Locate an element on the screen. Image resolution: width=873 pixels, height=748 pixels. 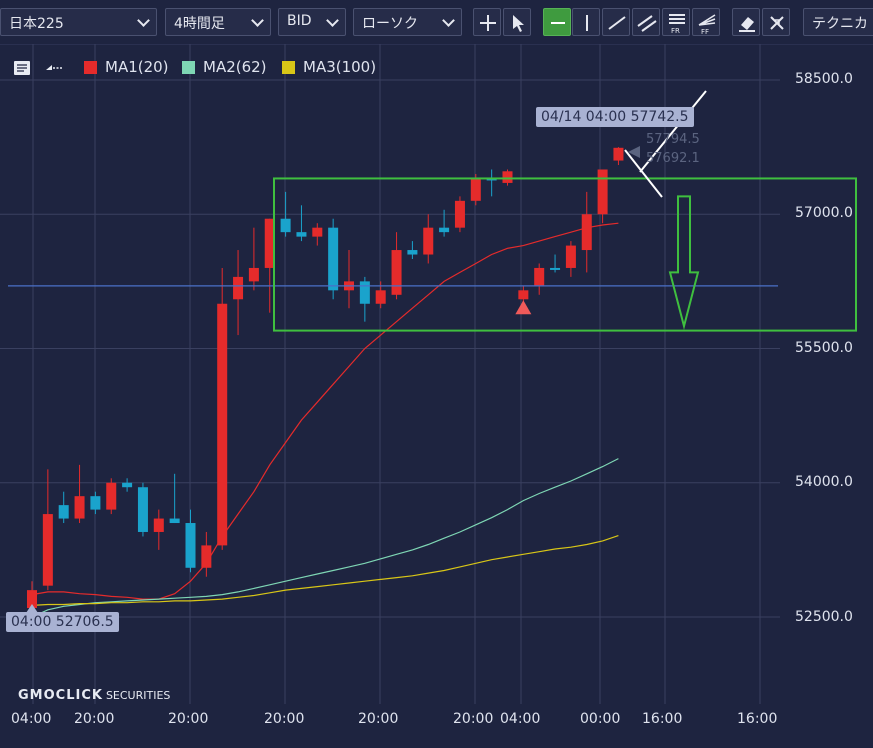
ghost-low-price: 57692.1 is located at coordinates (673, 158).